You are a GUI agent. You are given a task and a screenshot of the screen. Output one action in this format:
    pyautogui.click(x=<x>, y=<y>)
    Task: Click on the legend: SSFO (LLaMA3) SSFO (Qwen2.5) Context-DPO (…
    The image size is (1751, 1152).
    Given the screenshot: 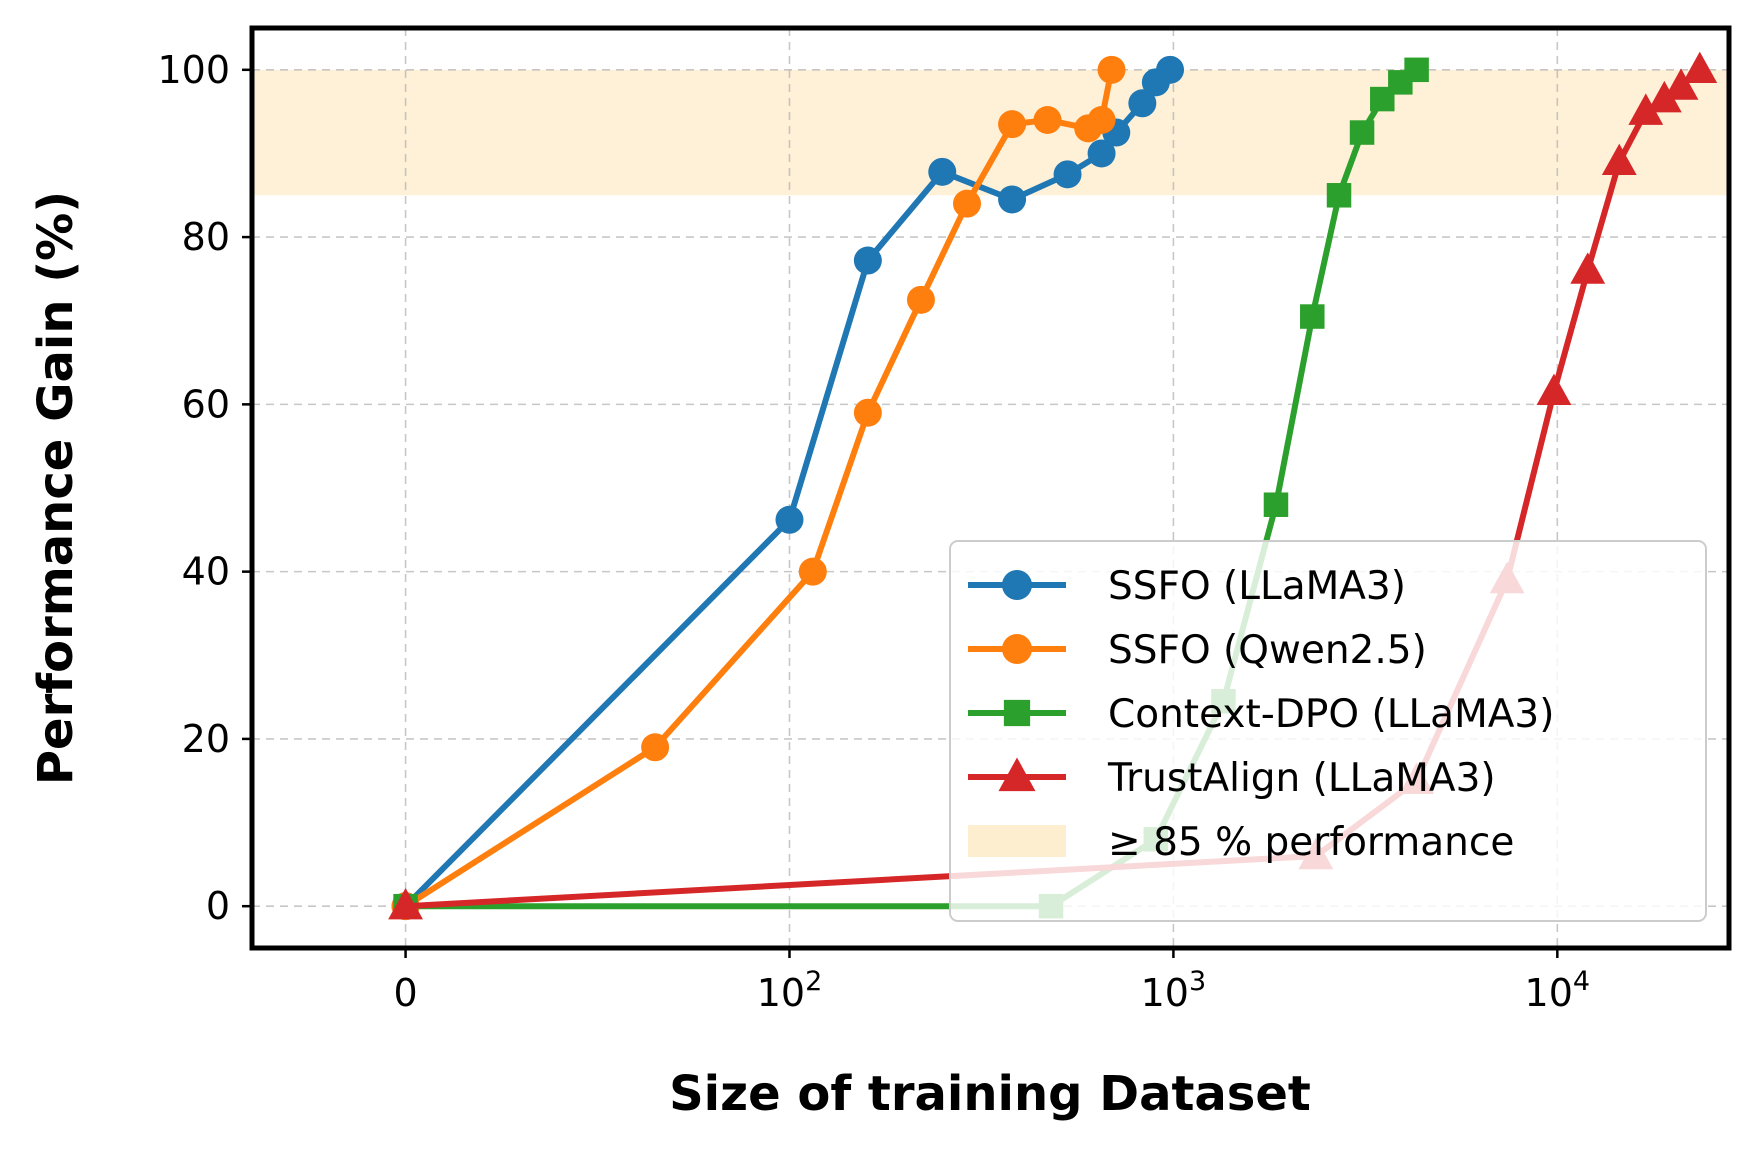 What is the action you would take?
    pyautogui.click(x=1328, y=731)
    